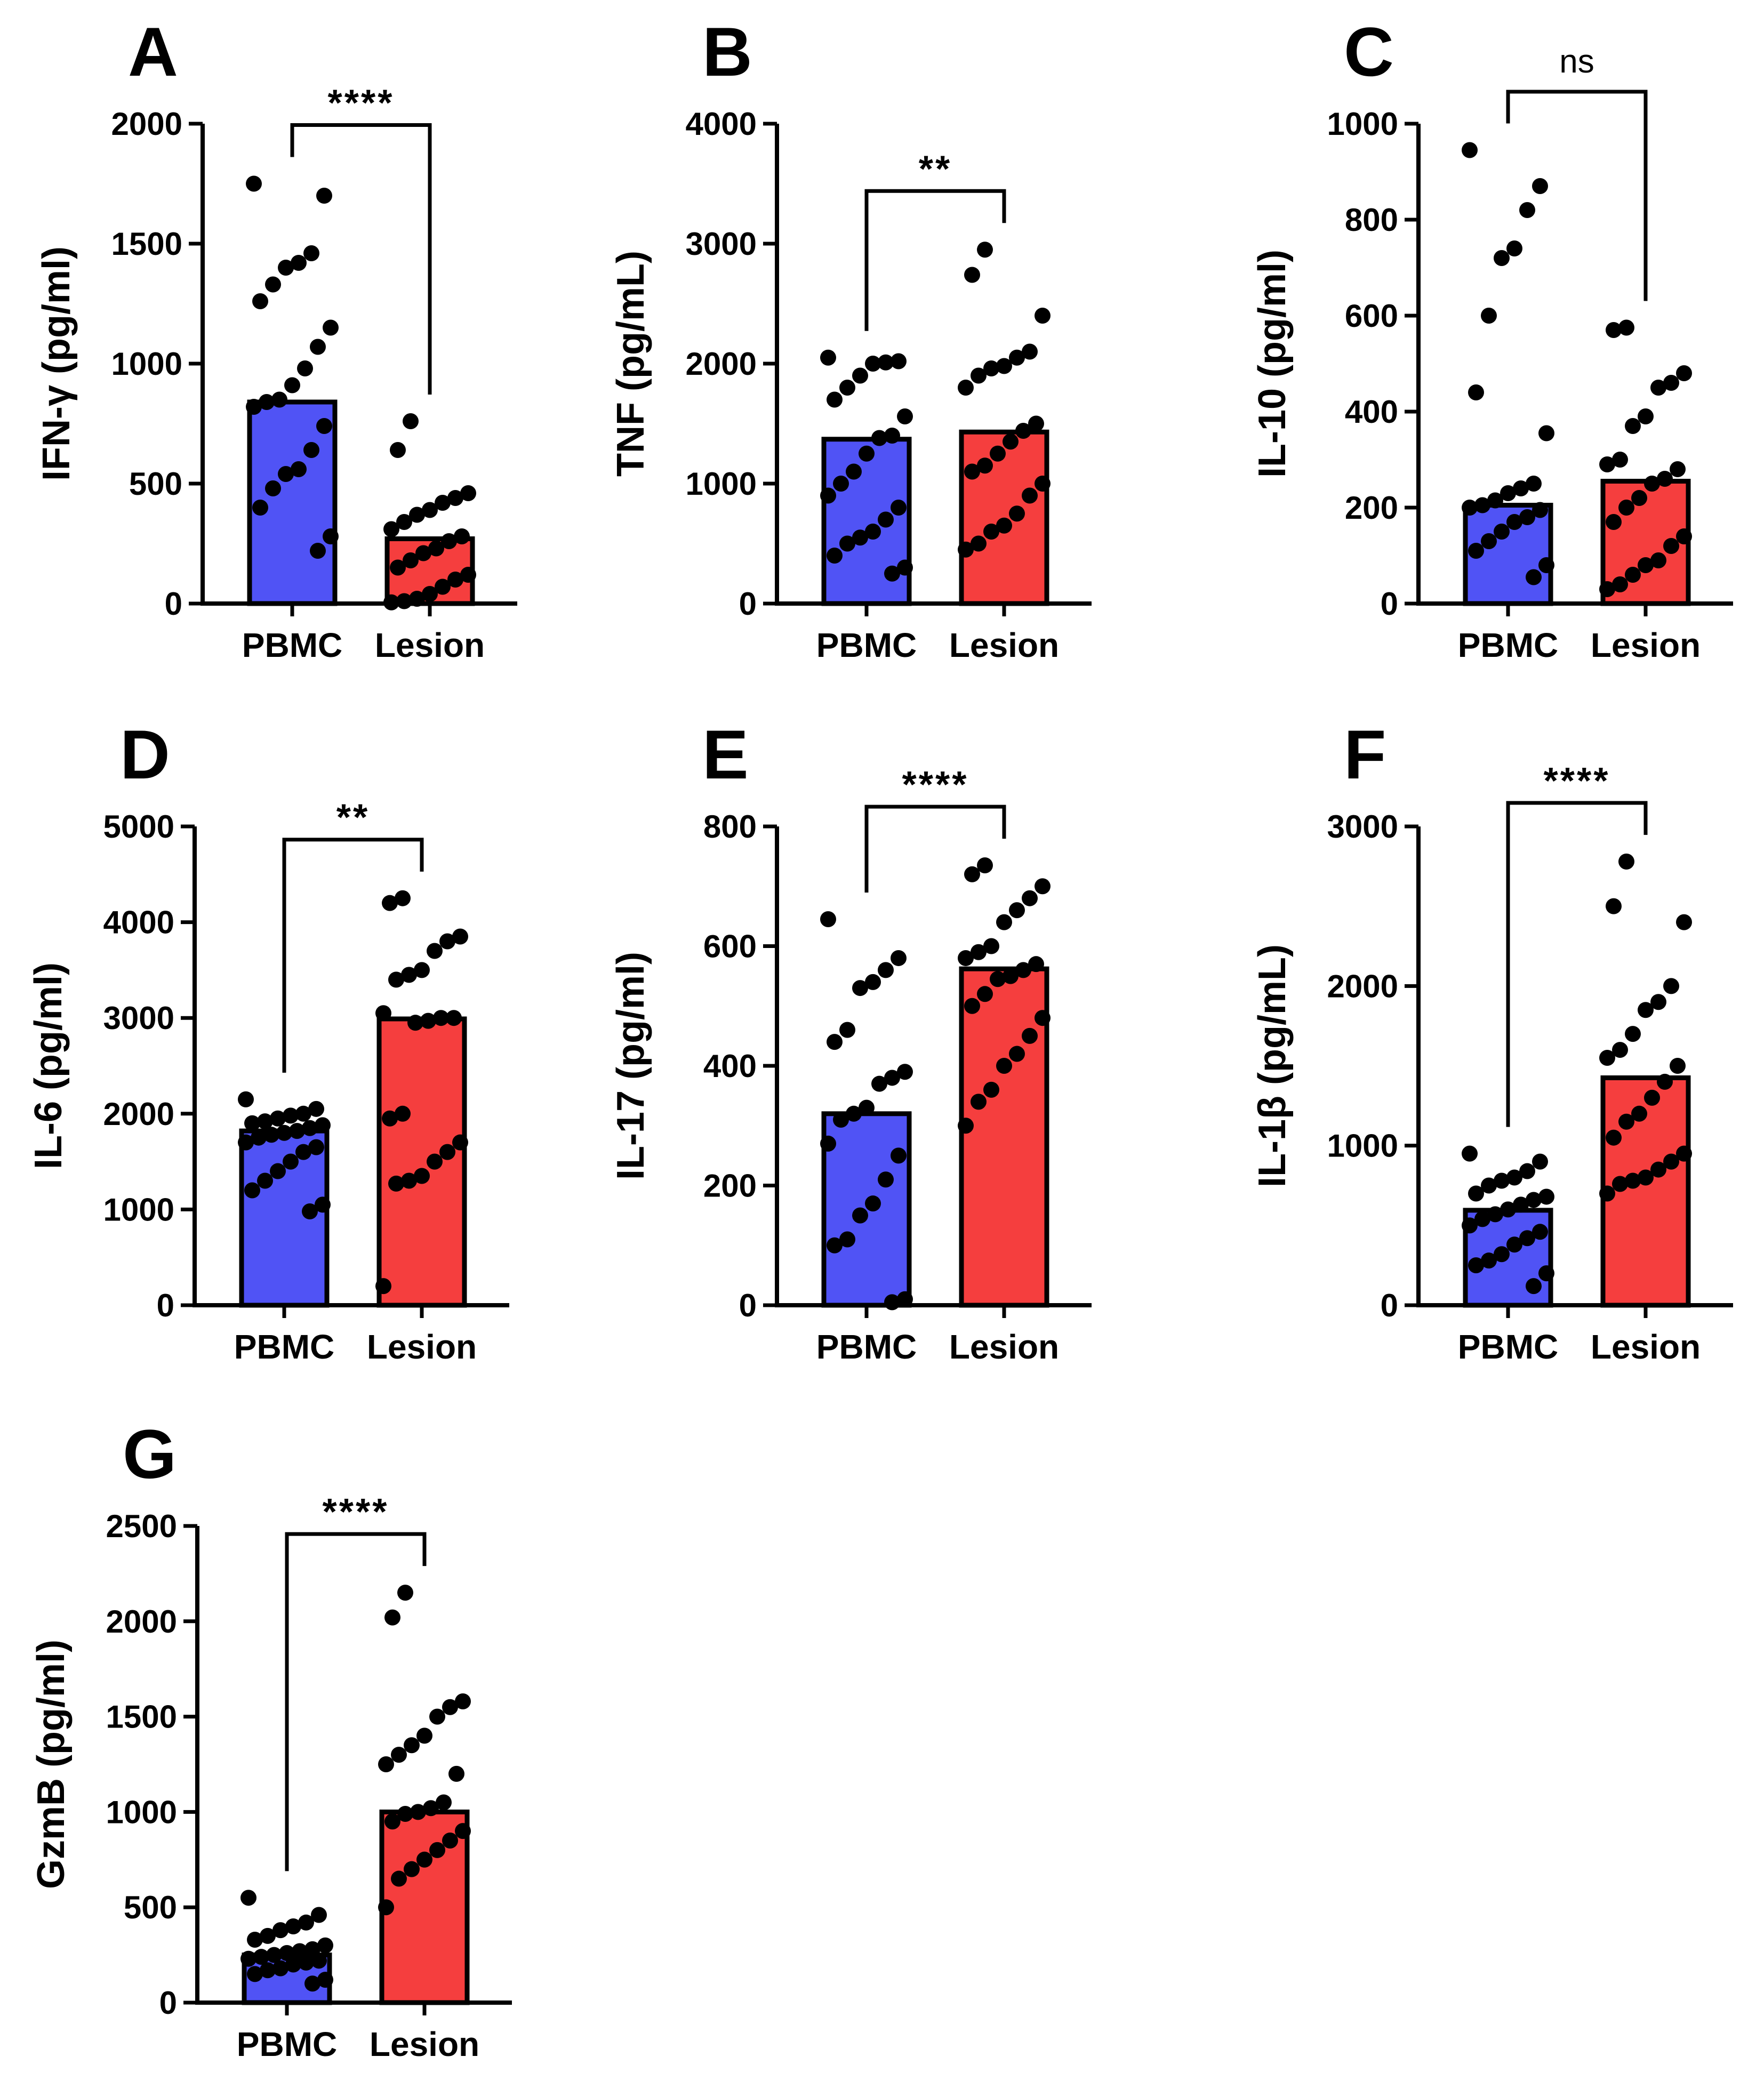  What do you see at coordinates (1365, 754) in the screenshot?
I see `panel-letter: F` at bounding box center [1365, 754].